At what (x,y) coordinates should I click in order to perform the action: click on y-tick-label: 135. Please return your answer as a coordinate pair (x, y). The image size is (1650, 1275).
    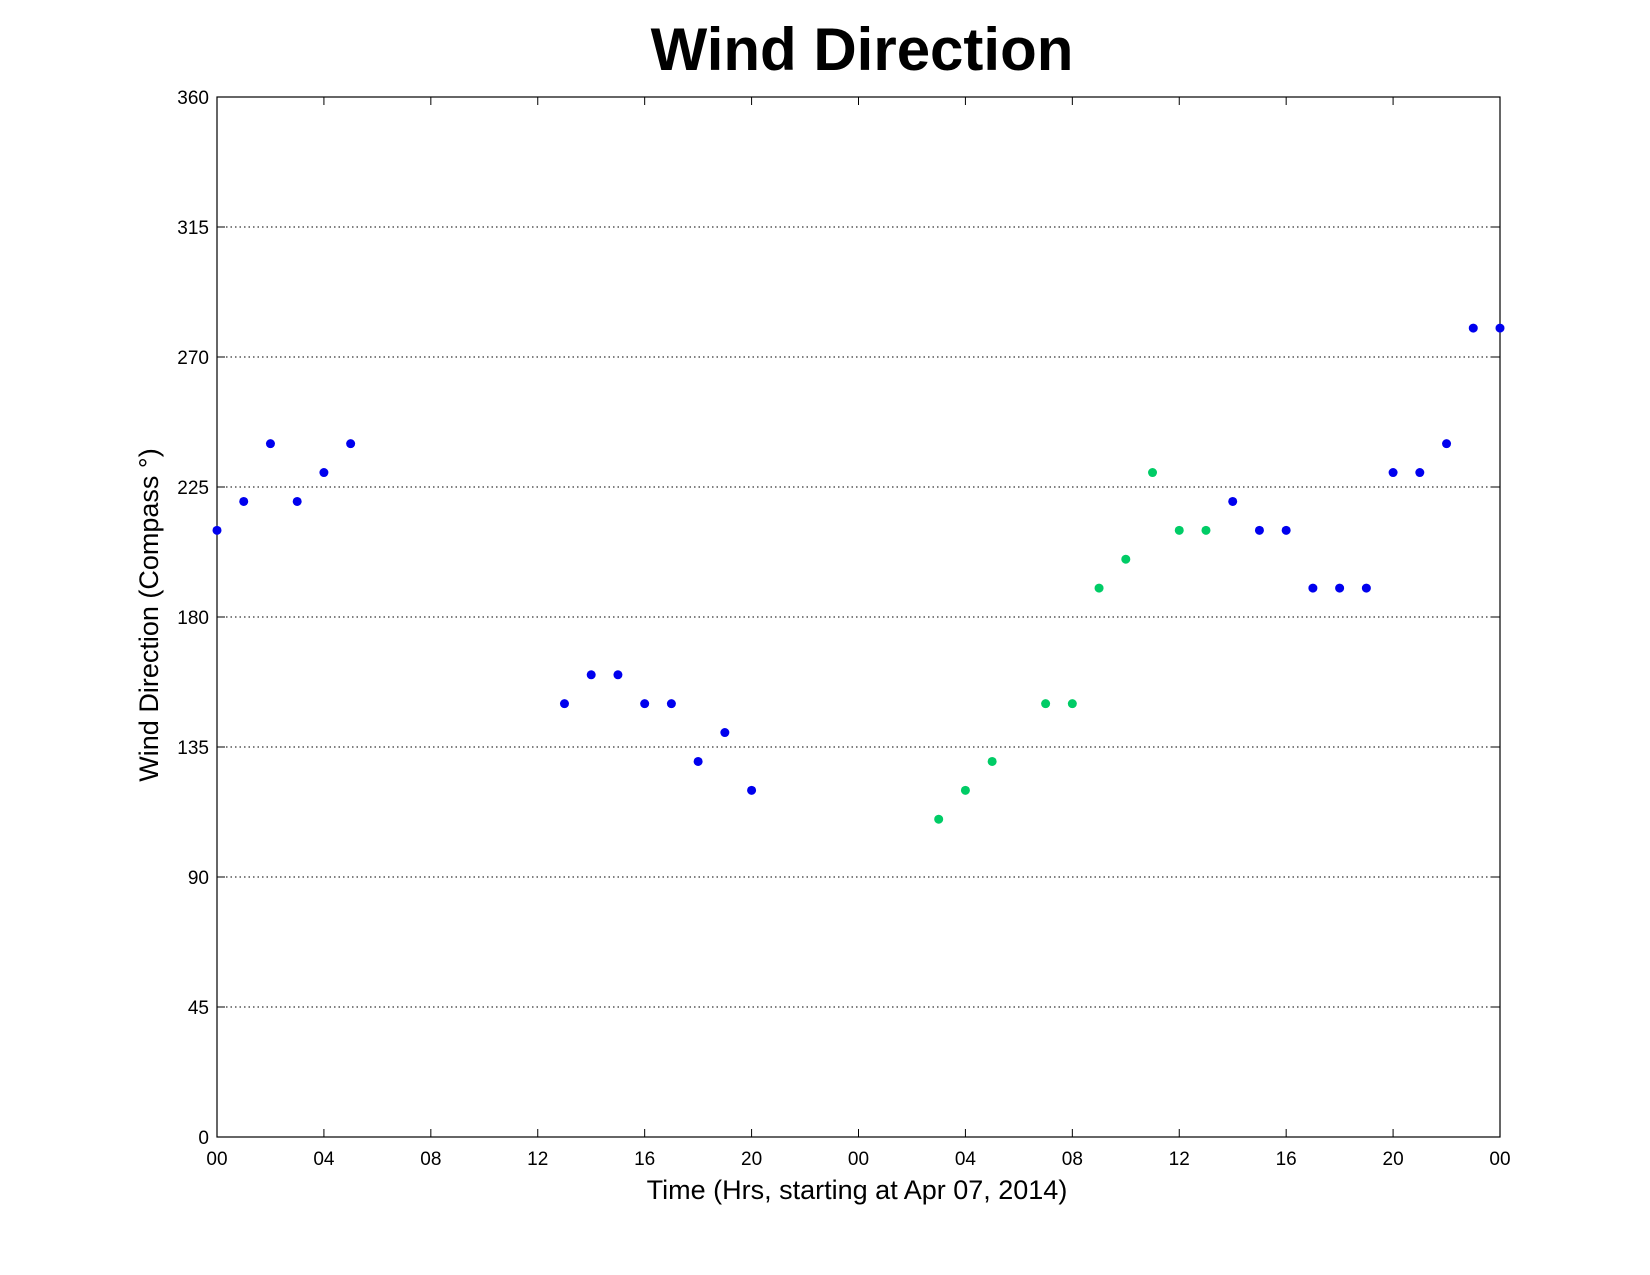
    Looking at the image, I should click on (193, 748).